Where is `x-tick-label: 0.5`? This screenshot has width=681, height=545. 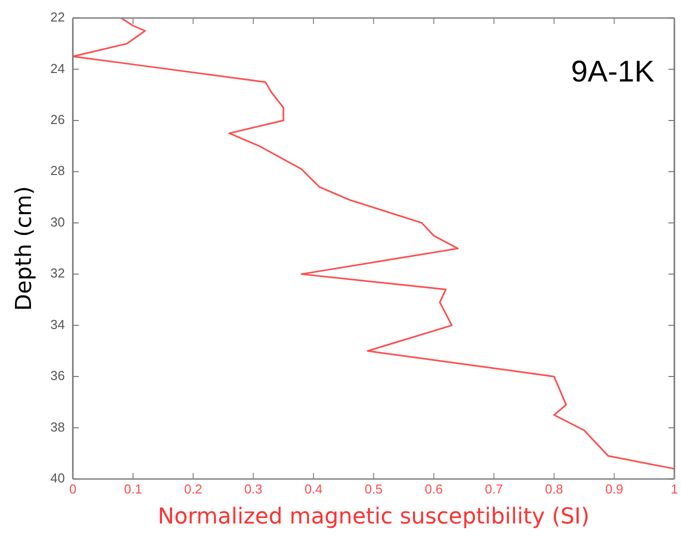 x-tick-label: 0.5 is located at coordinates (373, 488).